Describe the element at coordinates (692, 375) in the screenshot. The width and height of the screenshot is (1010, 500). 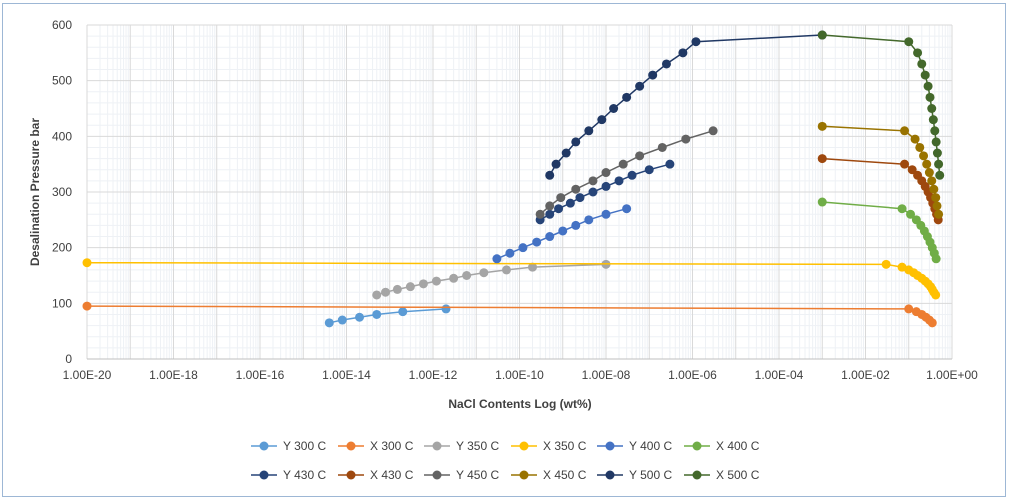
I see `x-tick-label: 1.00E-06` at that location.